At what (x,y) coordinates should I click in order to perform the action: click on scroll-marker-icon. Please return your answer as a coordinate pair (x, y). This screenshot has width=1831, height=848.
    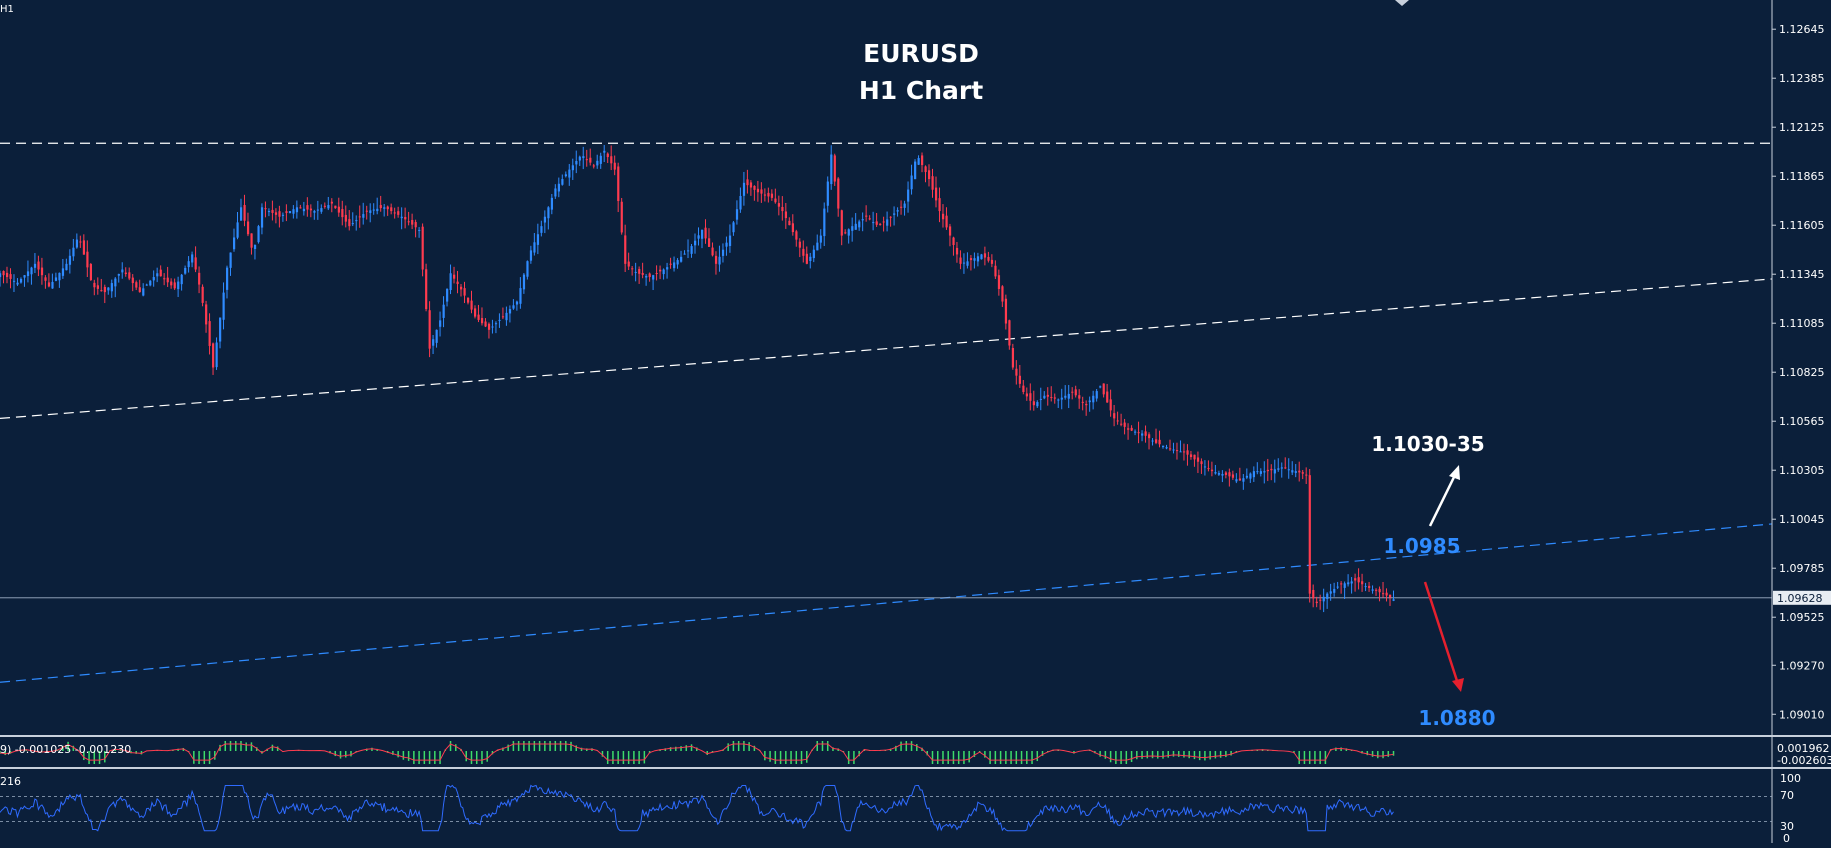
    Looking at the image, I should click on (1402, 3).